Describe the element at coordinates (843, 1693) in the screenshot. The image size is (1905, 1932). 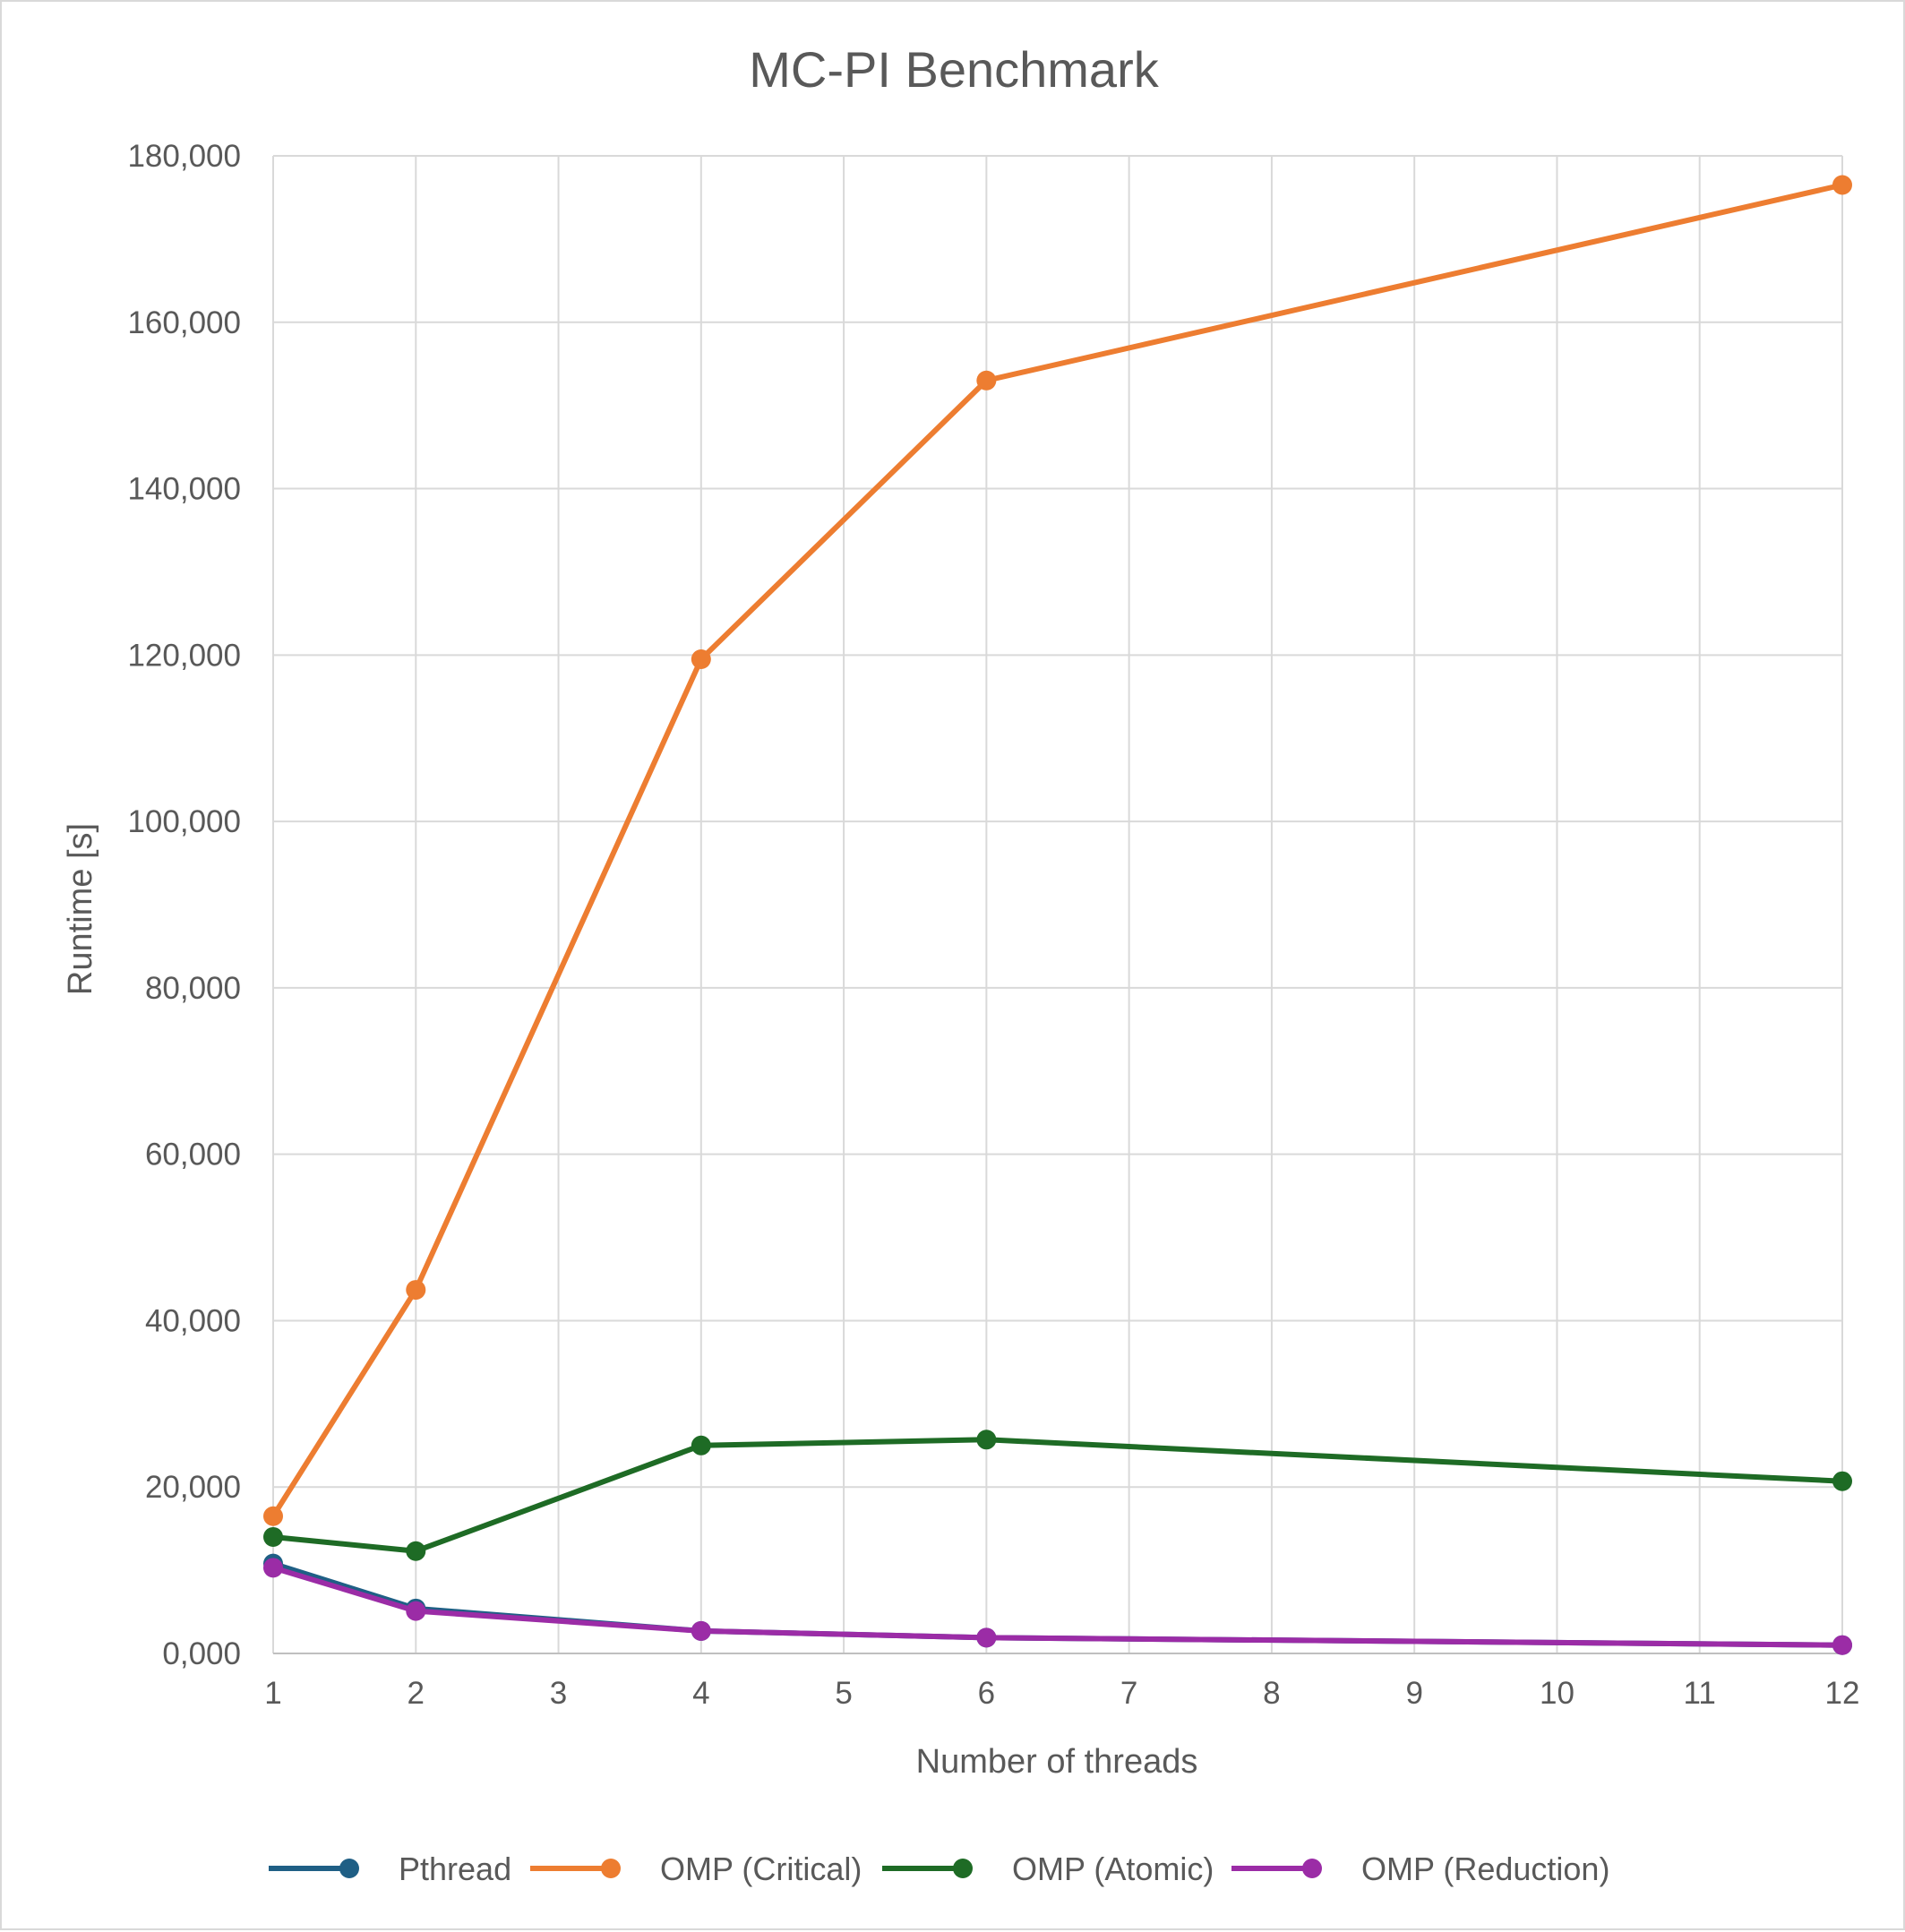
I see `x-tick-label: 5` at that location.